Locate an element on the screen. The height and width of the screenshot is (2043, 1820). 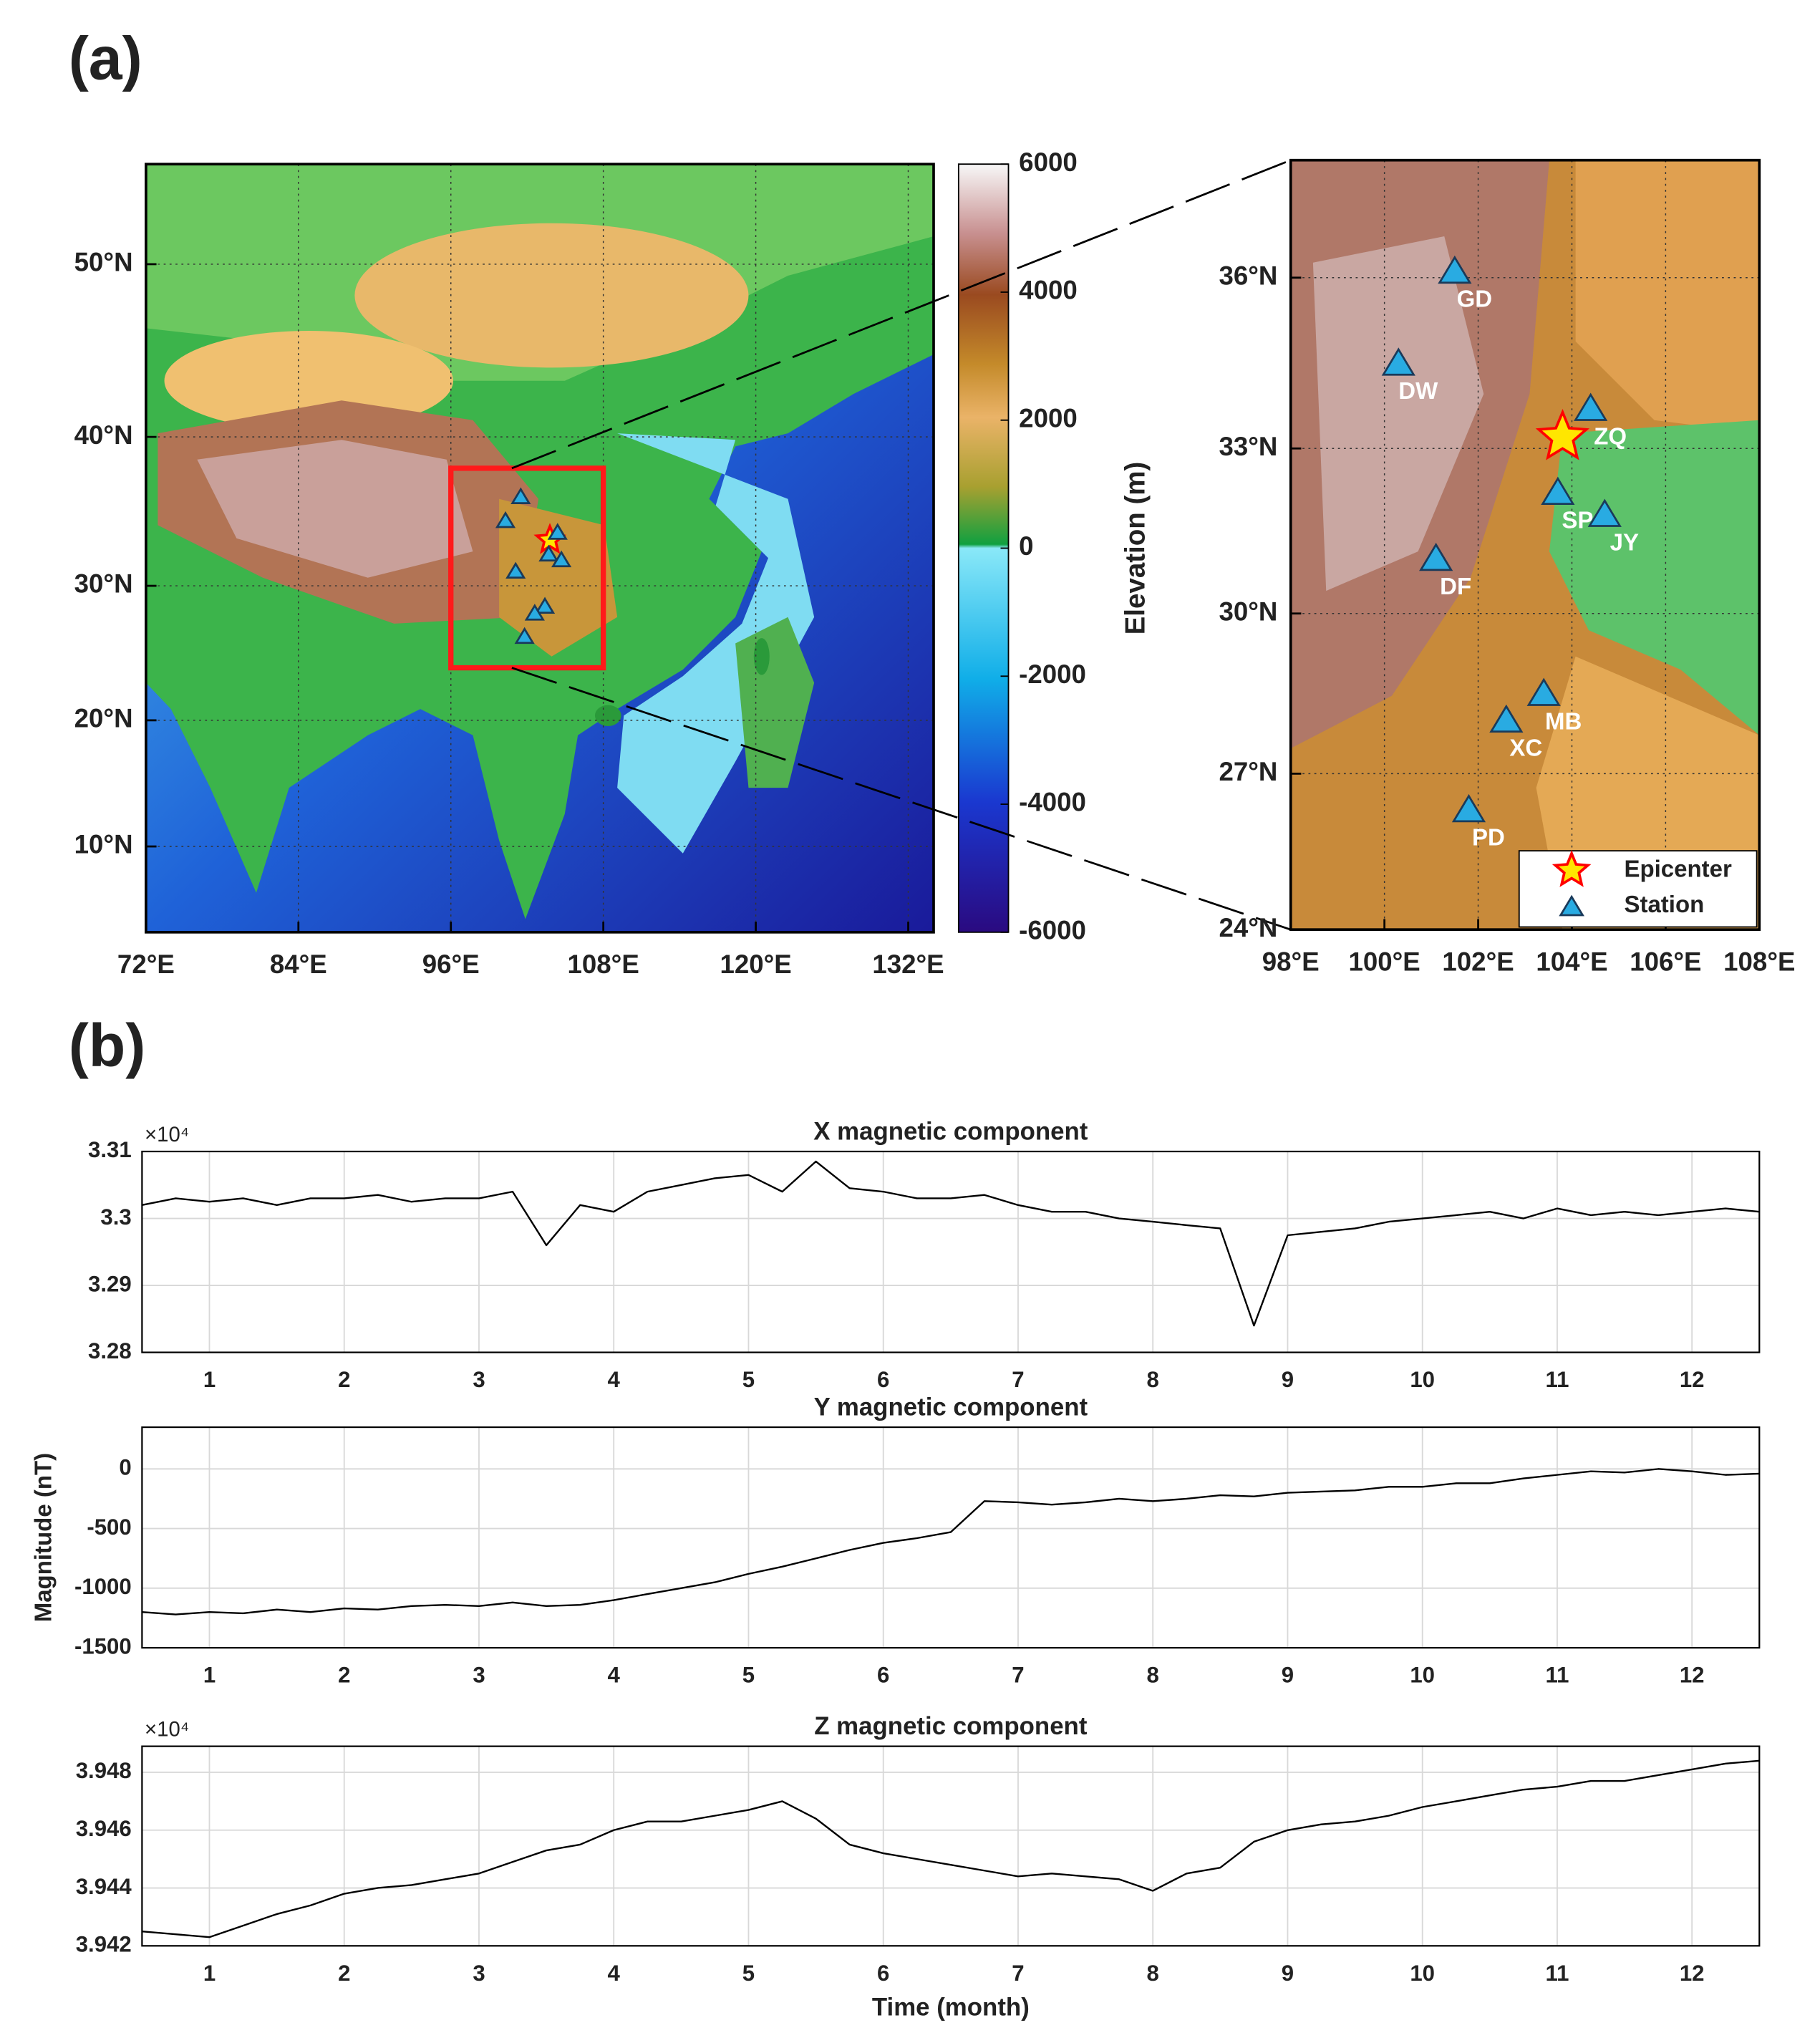
colorbar-label: Elevation (m) is located at coordinates (1135, 548).